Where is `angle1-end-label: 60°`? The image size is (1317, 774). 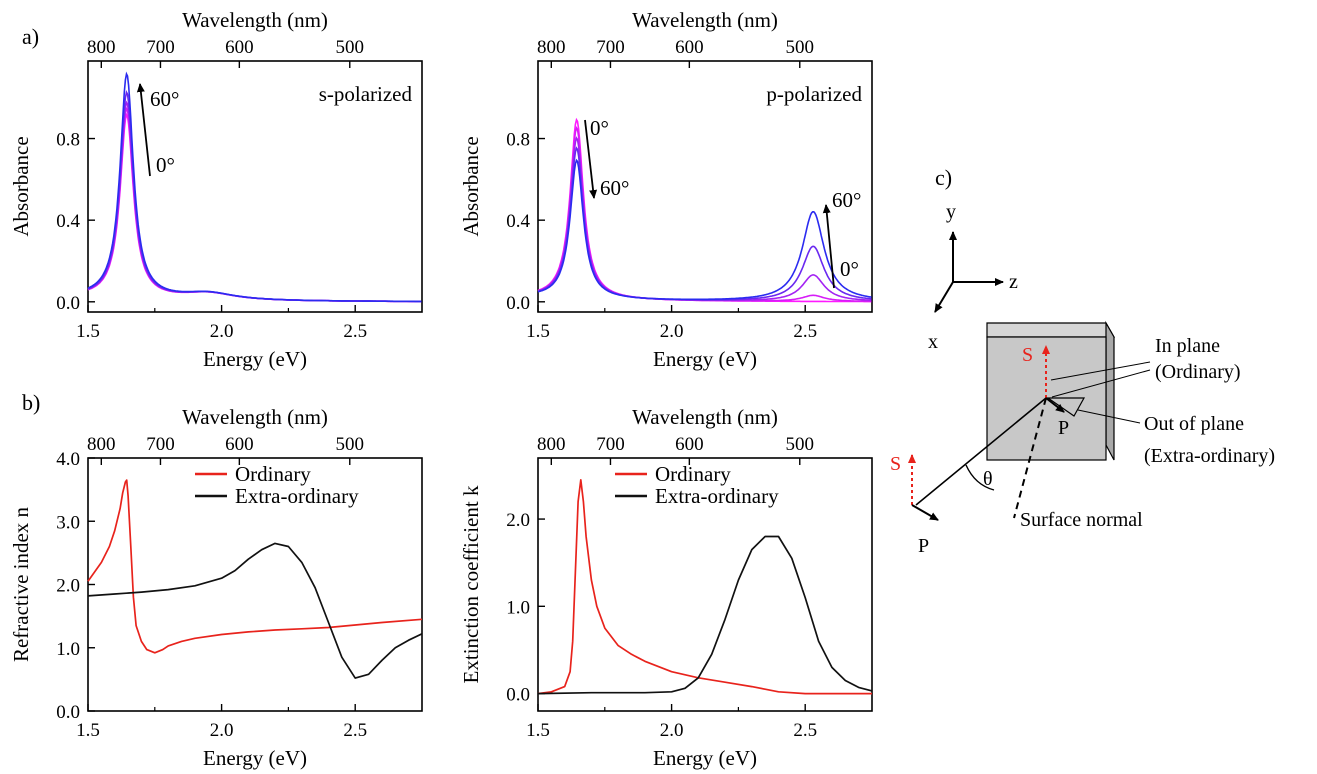 angle1-end-label: 60° is located at coordinates (614, 188).